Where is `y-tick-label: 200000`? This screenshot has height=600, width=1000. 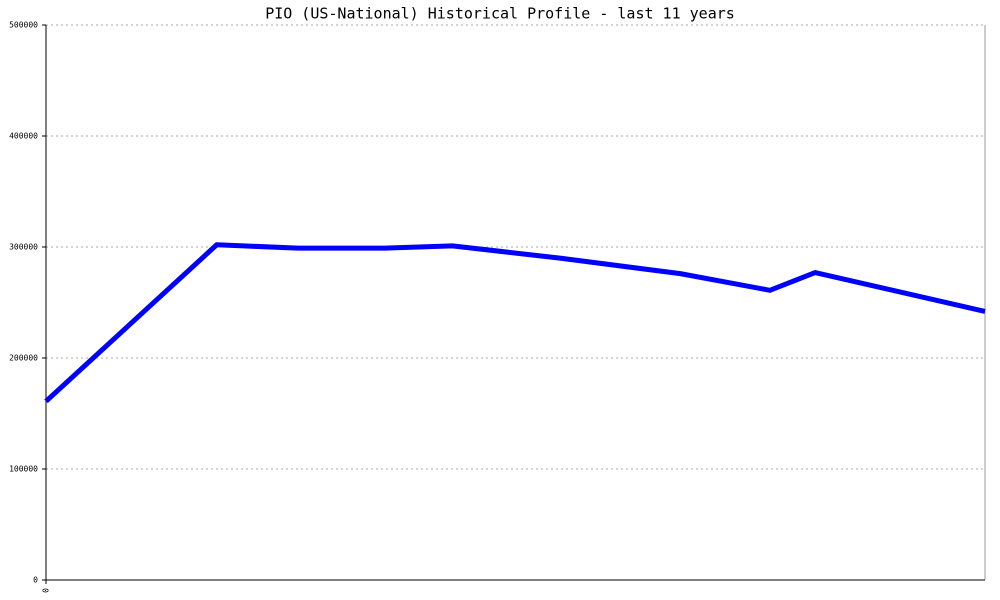
y-tick-label: 200000 is located at coordinates (23, 358).